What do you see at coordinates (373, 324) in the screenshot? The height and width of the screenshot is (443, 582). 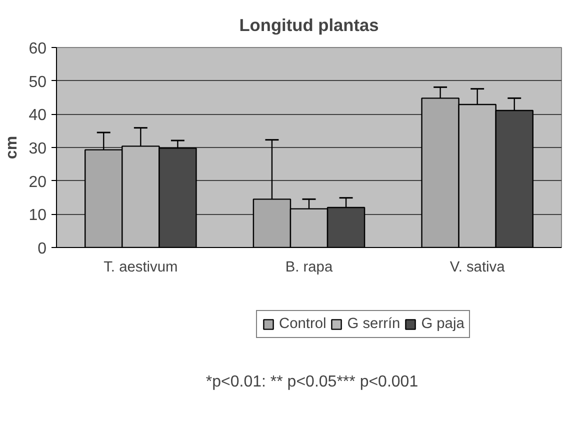 I see `legend-label: G serrín` at bounding box center [373, 324].